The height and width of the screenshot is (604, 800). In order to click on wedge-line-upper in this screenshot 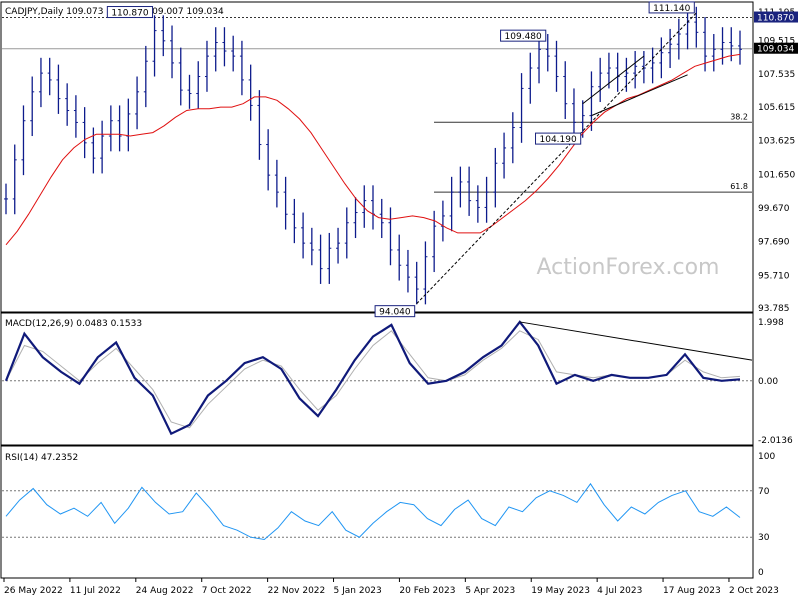, I will do `click(613, 80)`.